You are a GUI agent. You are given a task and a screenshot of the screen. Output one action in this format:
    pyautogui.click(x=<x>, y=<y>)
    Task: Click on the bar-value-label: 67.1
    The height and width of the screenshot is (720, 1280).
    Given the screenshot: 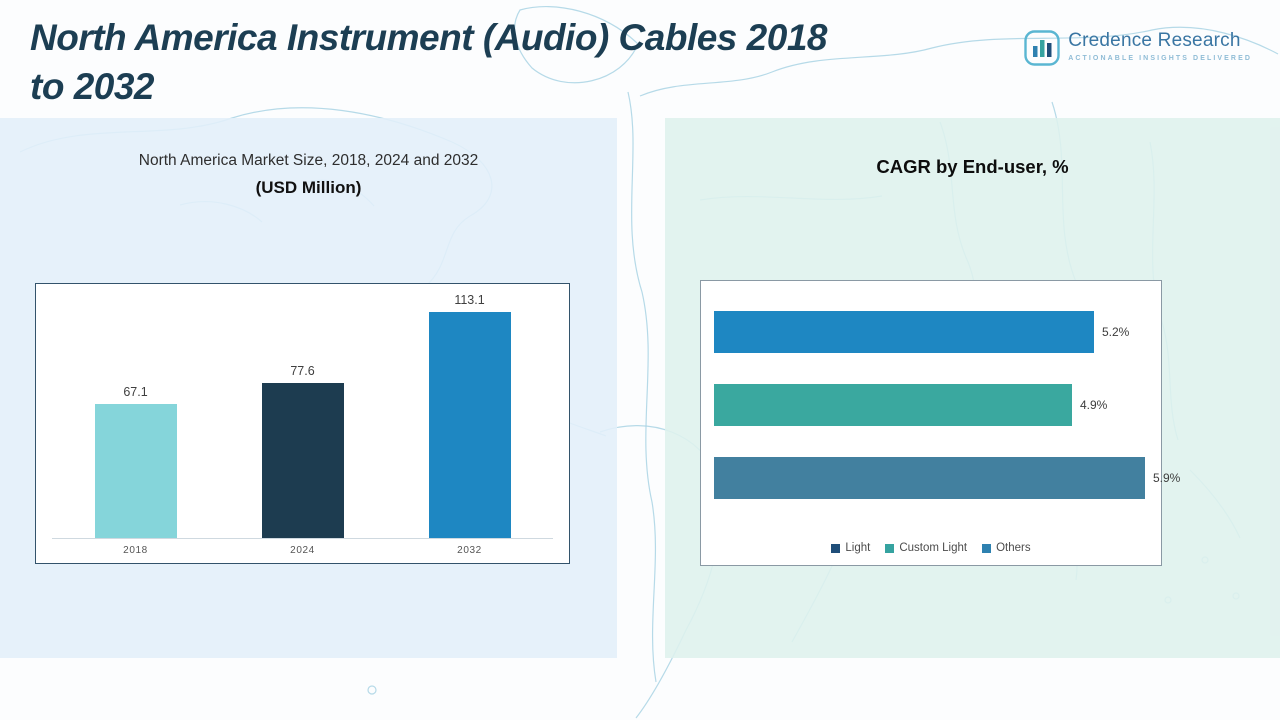 What is the action you would take?
    pyautogui.click(x=135, y=392)
    